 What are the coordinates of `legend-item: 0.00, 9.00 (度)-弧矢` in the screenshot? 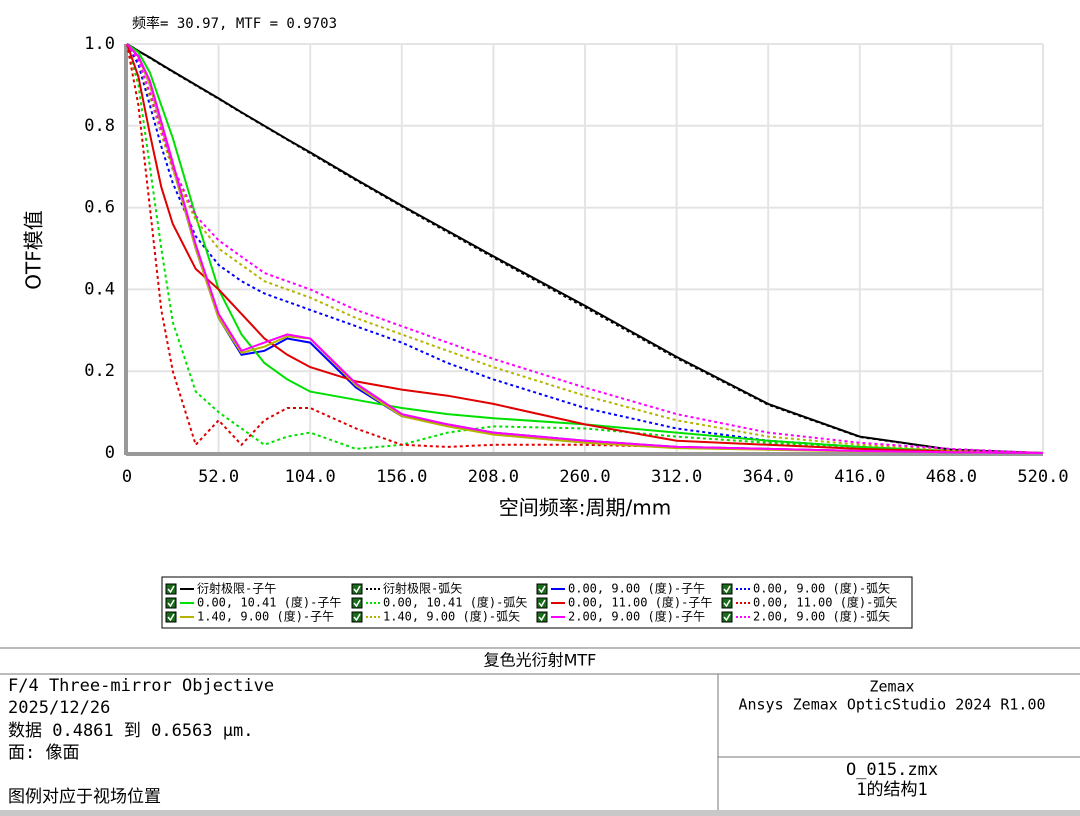 It's located at (805, 588).